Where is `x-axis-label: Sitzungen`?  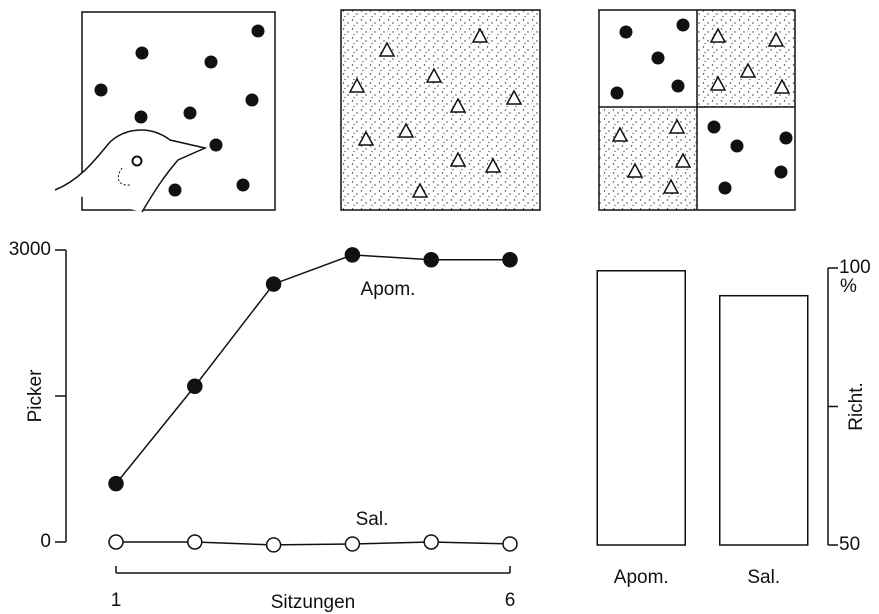 x-axis-label: Sitzungen is located at coordinates (313, 602).